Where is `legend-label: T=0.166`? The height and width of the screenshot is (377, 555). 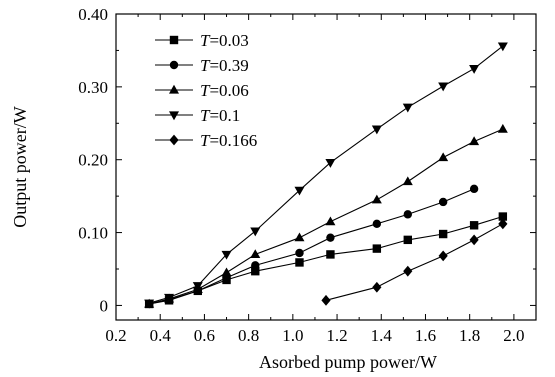
legend-label: T=0.166 is located at coordinates (228, 140).